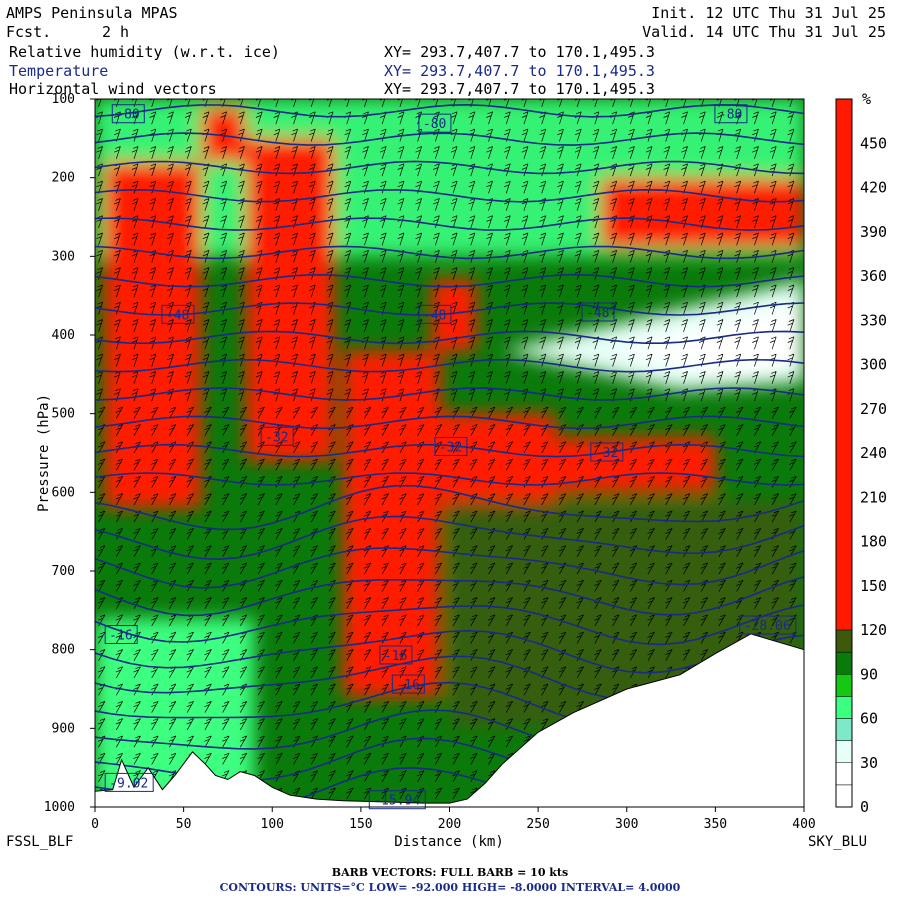  What do you see at coordinates (63, 492) in the screenshot?
I see `y-tick-label: 600` at bounding box center [63, 492].